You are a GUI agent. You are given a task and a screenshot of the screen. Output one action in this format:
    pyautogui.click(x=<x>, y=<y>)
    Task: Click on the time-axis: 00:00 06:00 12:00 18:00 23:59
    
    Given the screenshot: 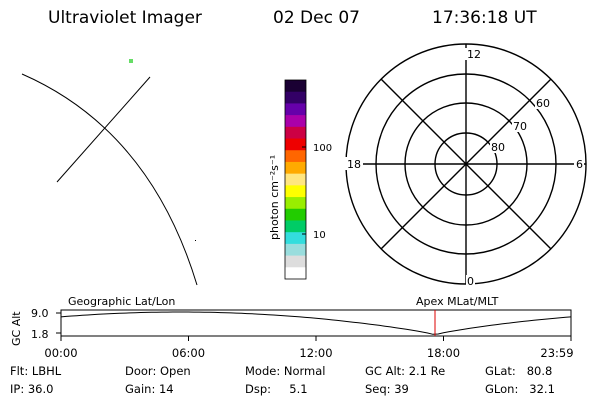 What is the action you would take?
    pyautogui.click(x=309, y=348)
    